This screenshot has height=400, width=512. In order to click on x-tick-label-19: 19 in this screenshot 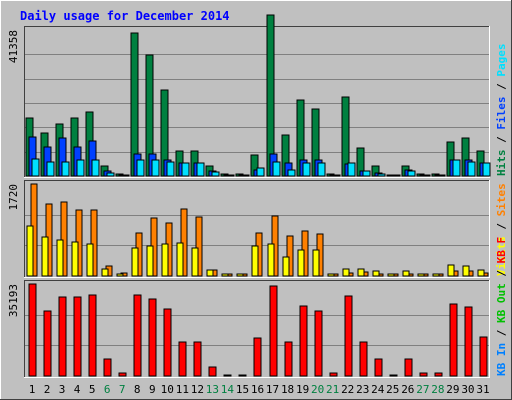, I will do `click(302, 389)`.